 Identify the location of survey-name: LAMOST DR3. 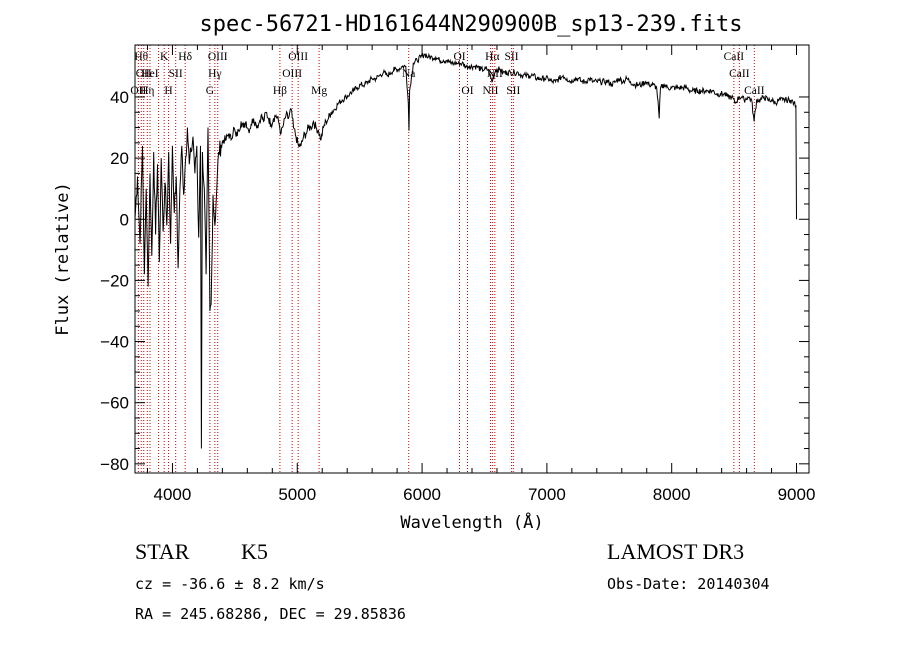
(675, 551).